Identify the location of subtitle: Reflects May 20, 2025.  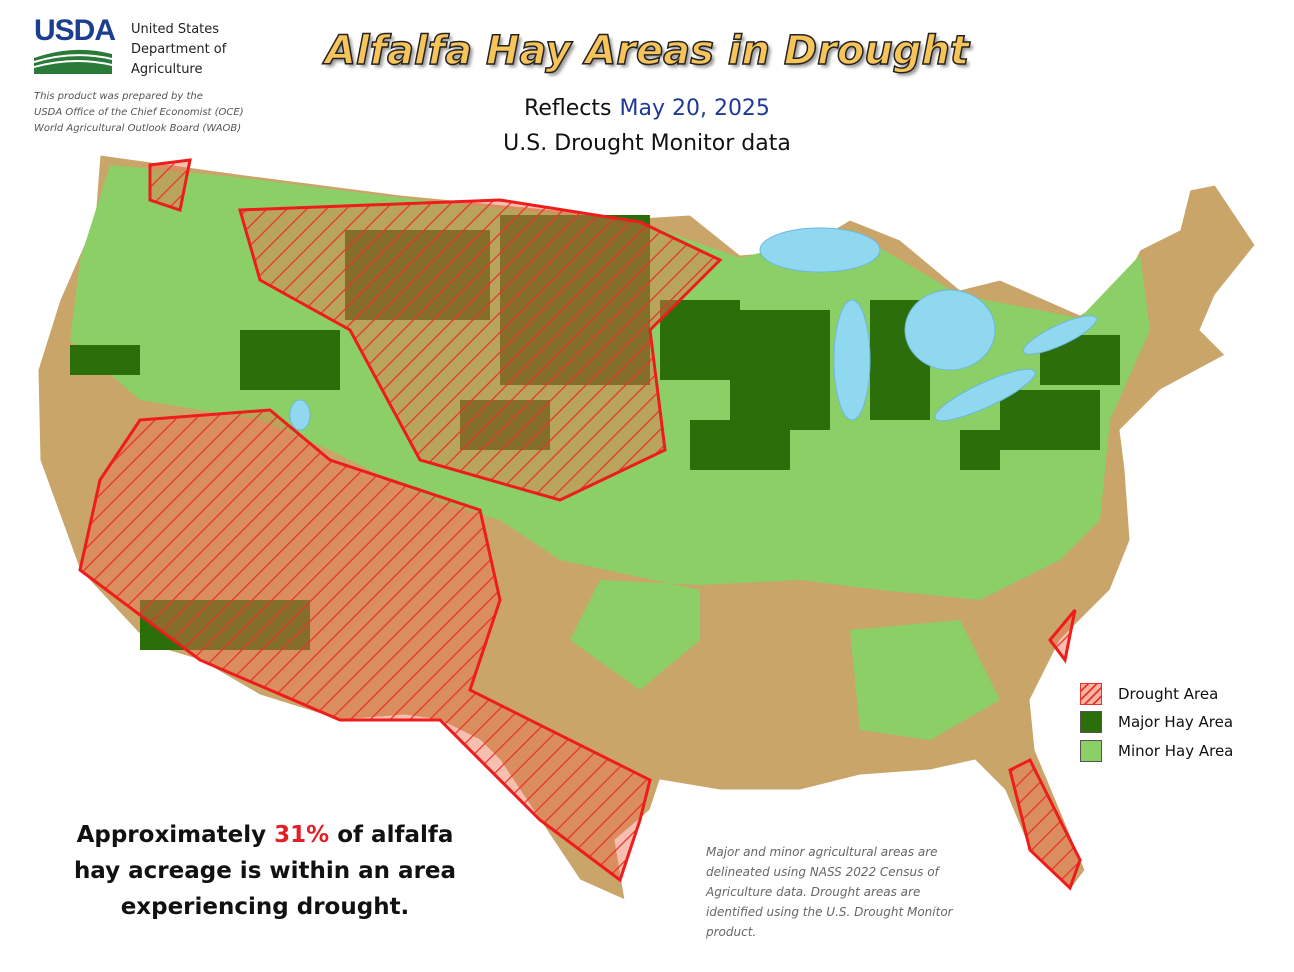
(647, 108).